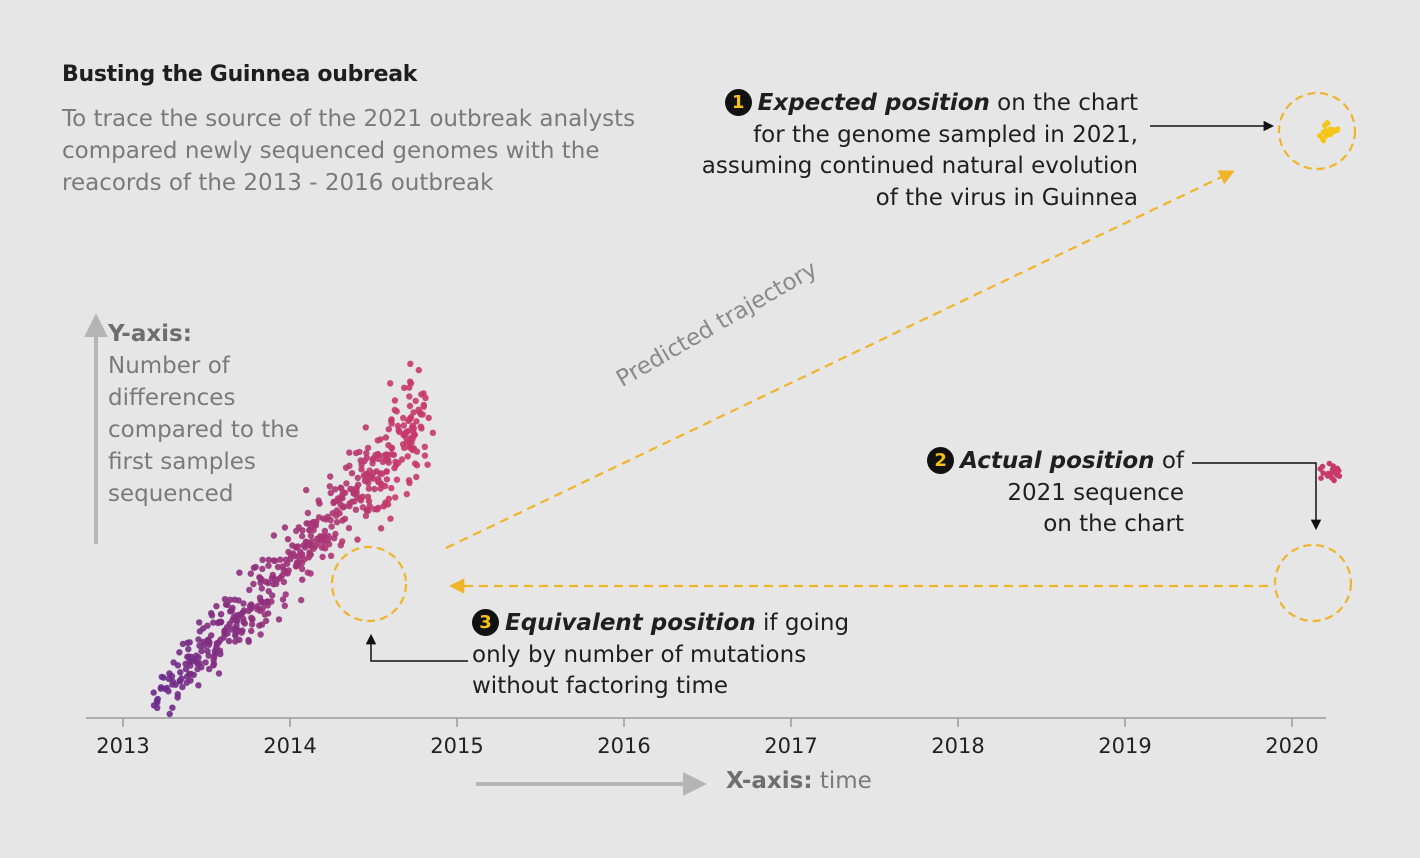 The image size is (1420, 858). What do you see at coordinates (293, 539) in the screenshot?
I see `scatter-points` at bounding box center [293, 539].